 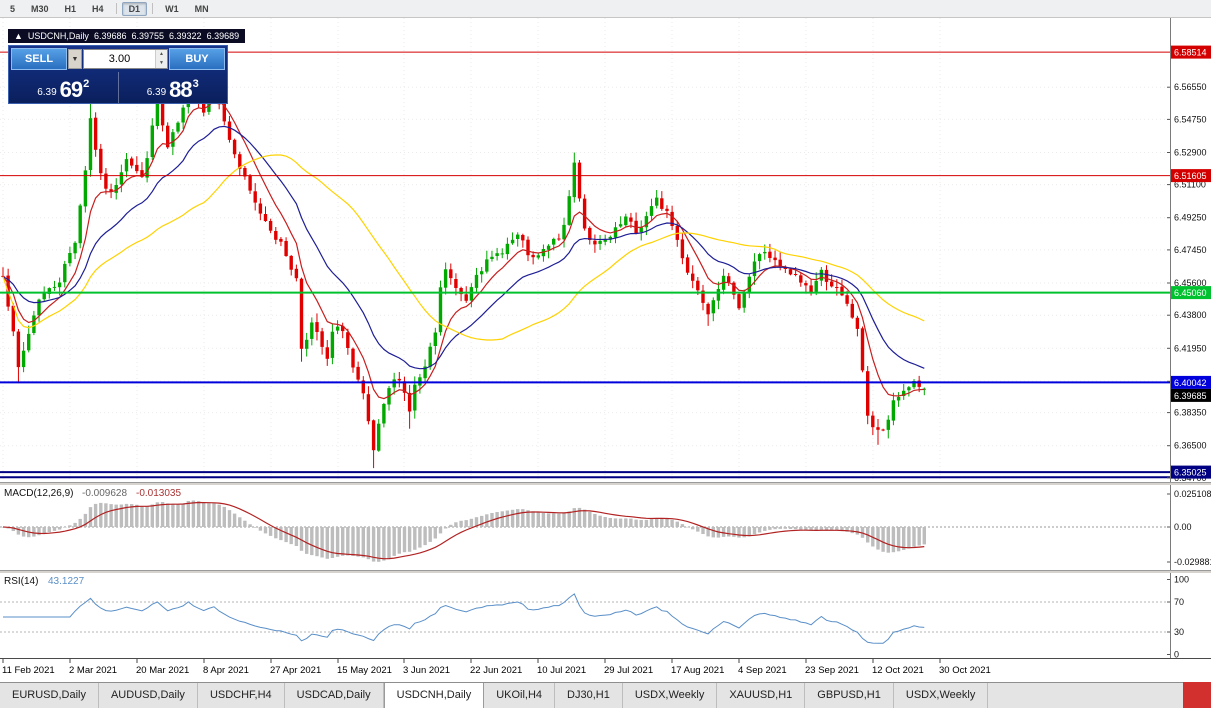 I want to click on svg-text: 6.52900, so click(x=1190, y=153).